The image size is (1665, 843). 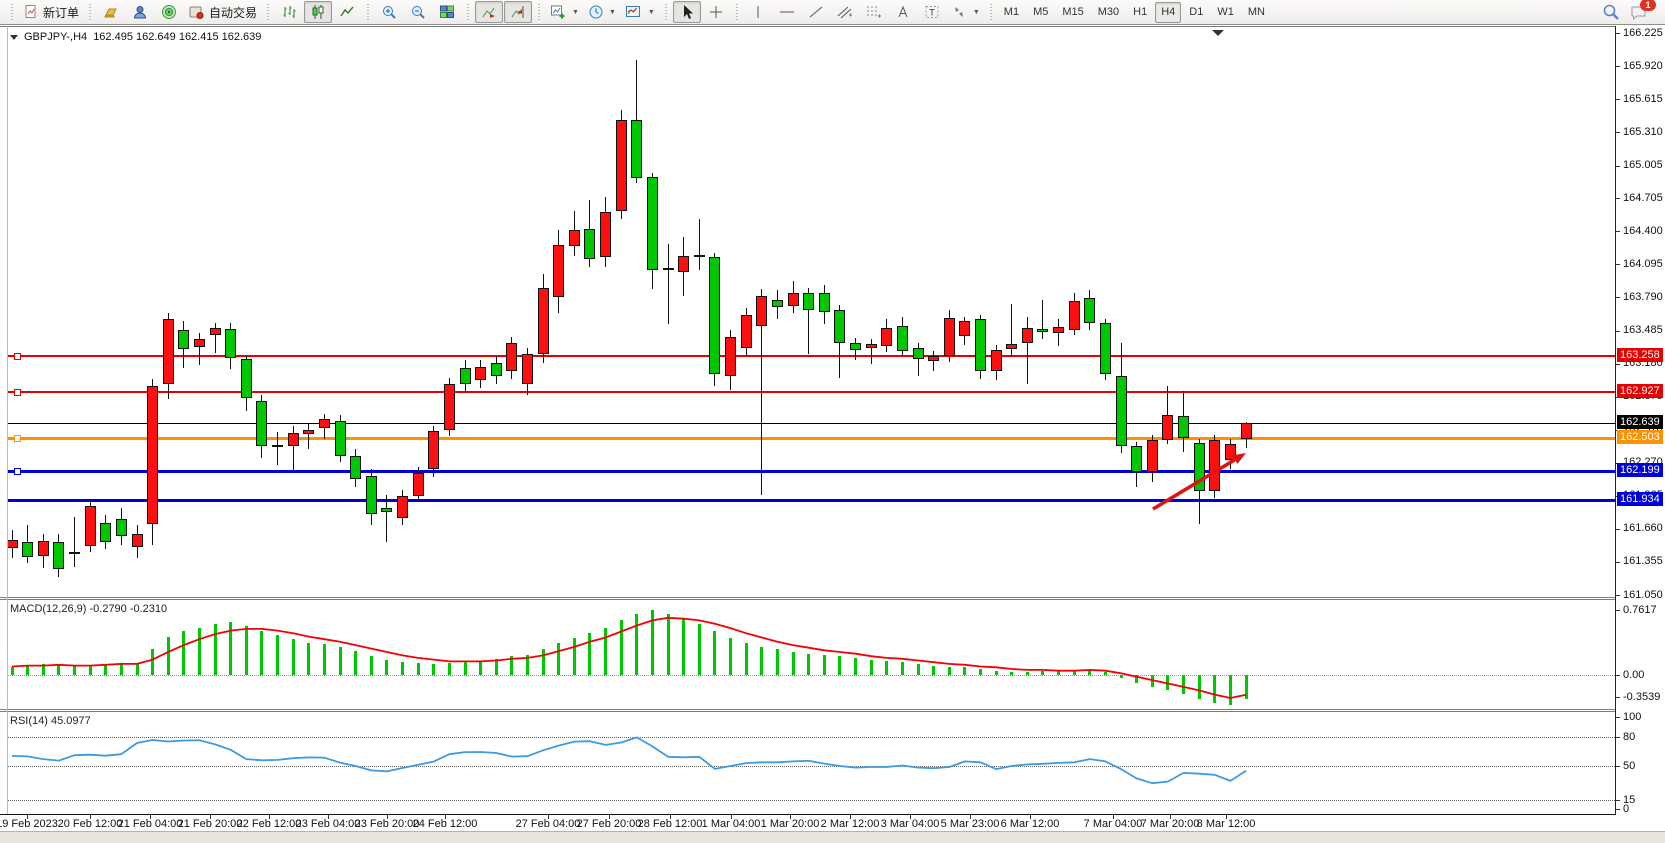 I want to click on cursor-button, so click(x=686, y=12).